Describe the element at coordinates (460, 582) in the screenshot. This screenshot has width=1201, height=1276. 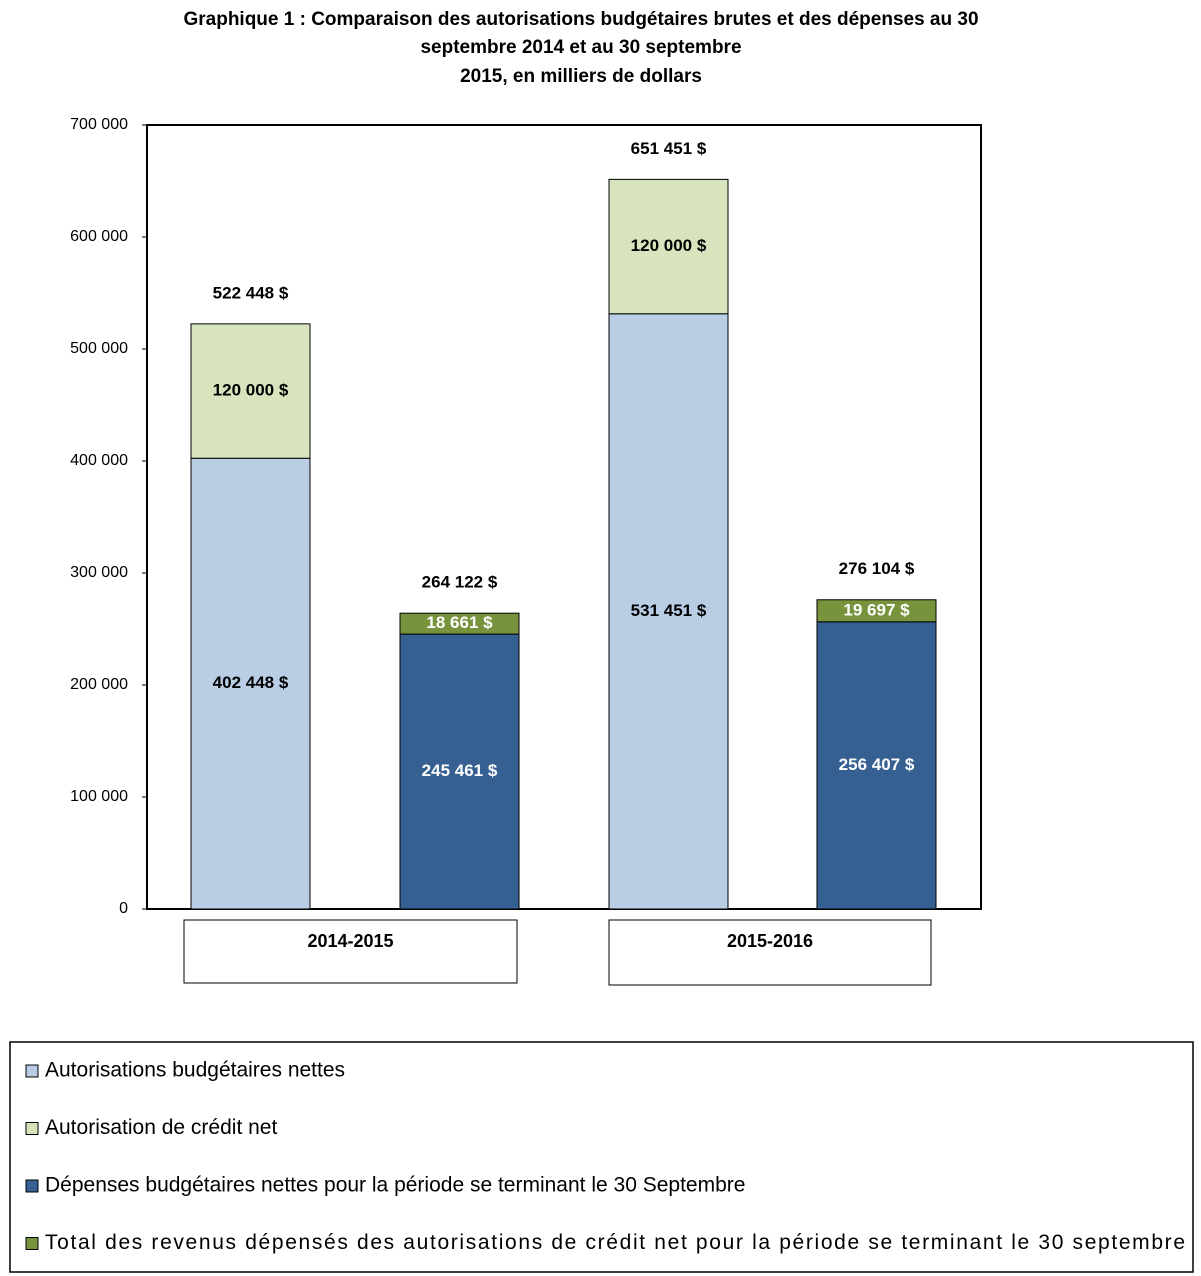
I see `total-label: 264 122 $` at that location.